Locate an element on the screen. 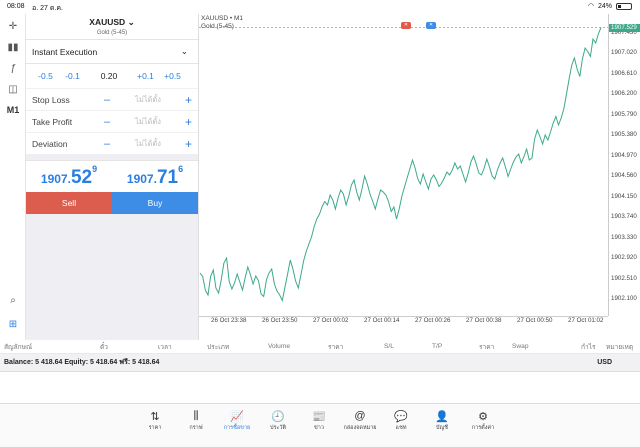  column-header: ประเภท is located at coordinates (218, 347).